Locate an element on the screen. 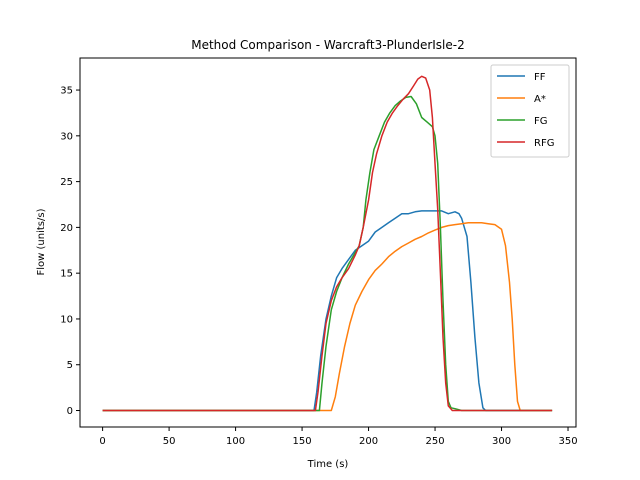 Image resolution: width=640 pixels, height=480 pixels. x-tick-label: 0 is located at coordinates (102, 441).